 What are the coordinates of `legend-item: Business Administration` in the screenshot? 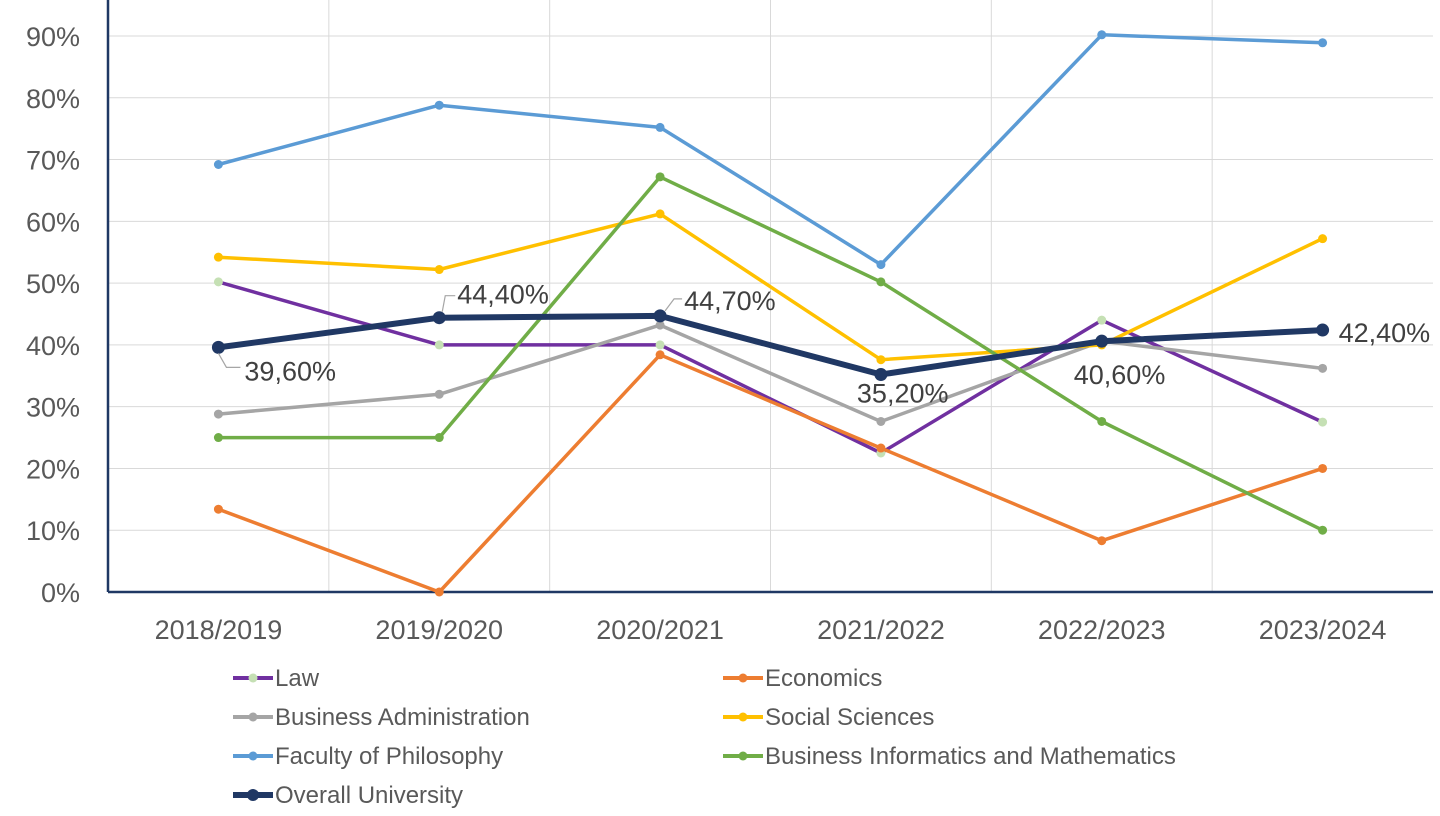 It's located at (381, 717).